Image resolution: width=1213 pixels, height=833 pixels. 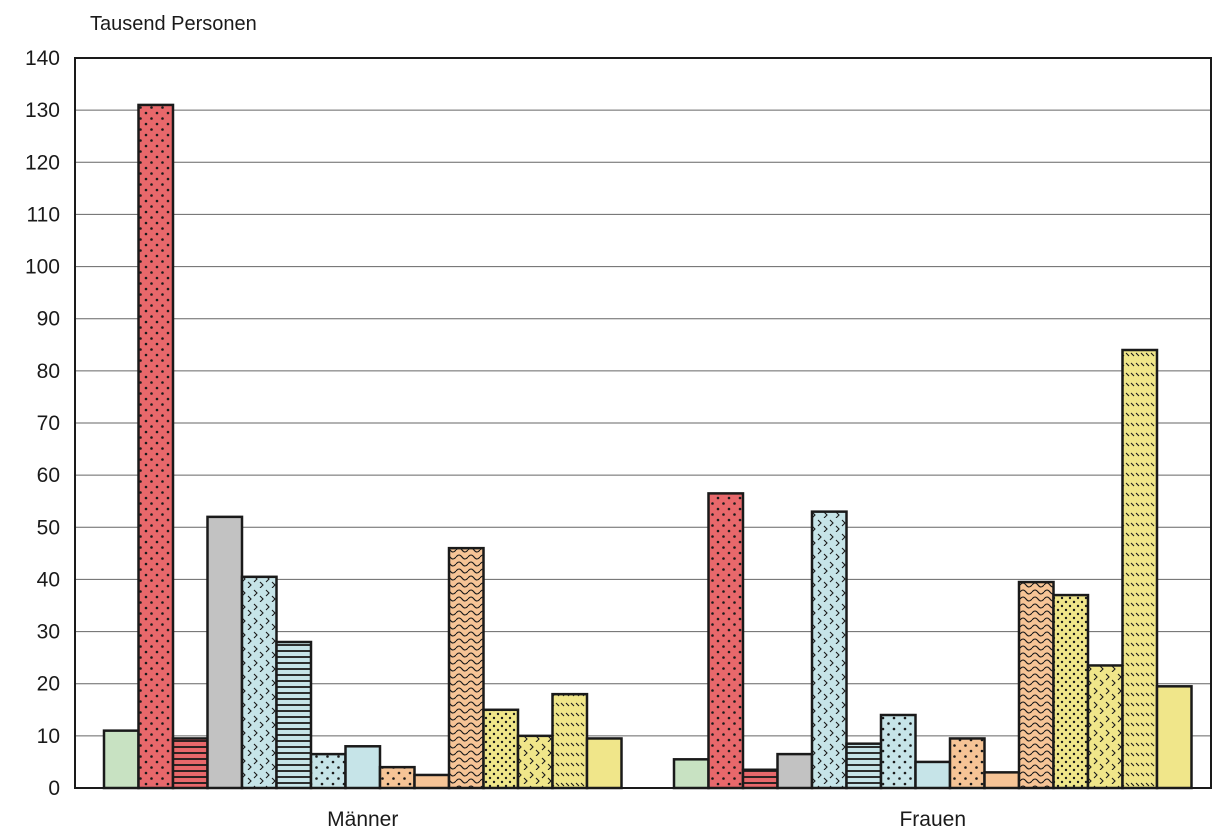 What do you see at coordinates (48, 632) in the screenshot?
I see `y-tick-label: 30` at bounding box center [48, 632].